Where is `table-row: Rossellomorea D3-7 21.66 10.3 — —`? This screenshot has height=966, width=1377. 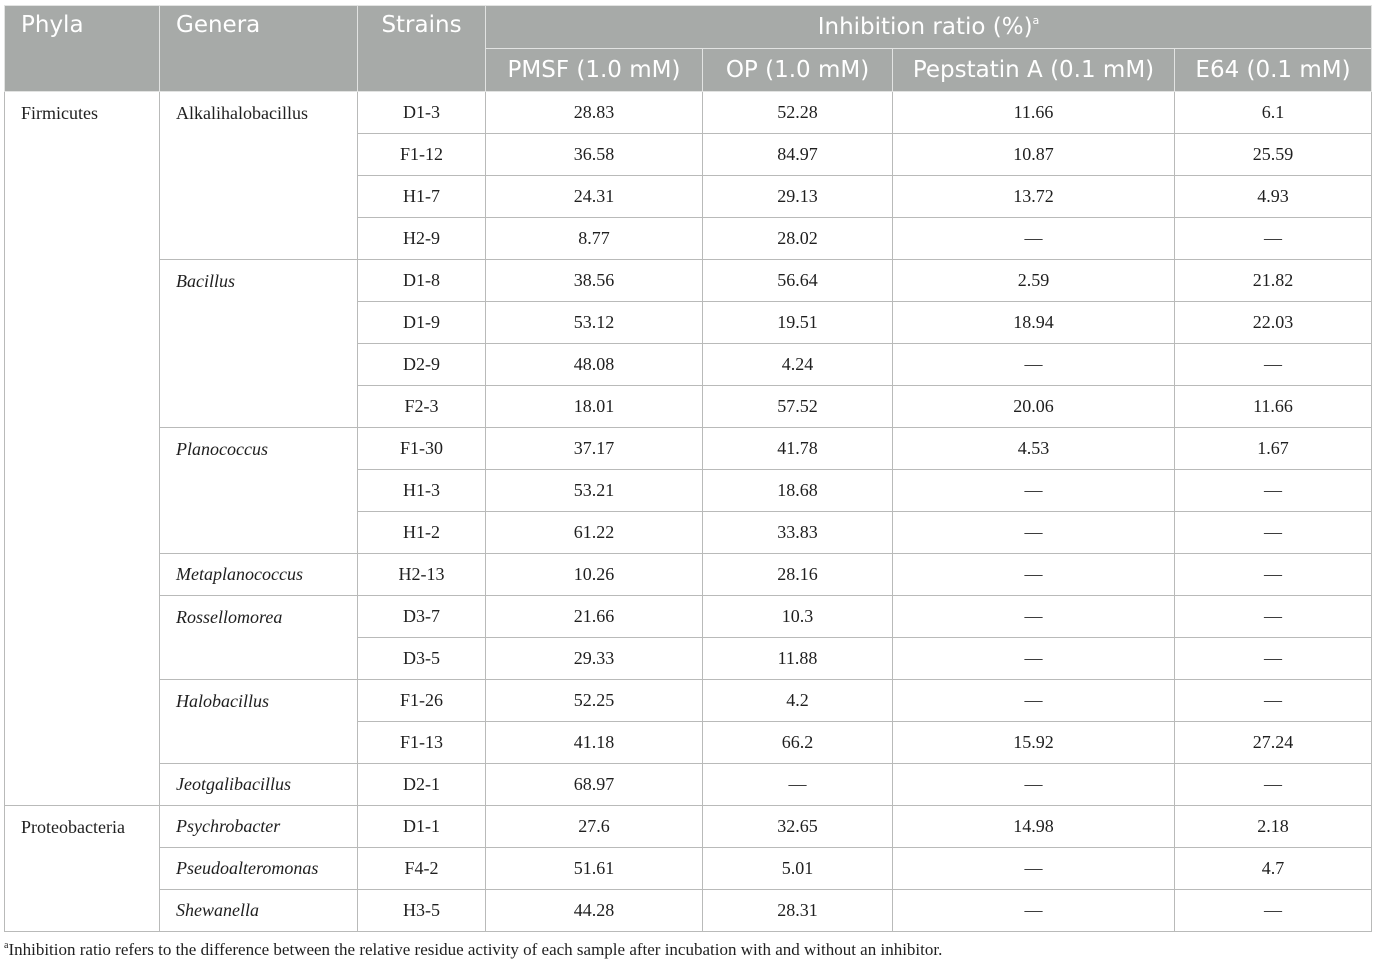 table-row: Rossellomorea D3-7 21.66 10.3 — — is located at coordinates (689, 637).